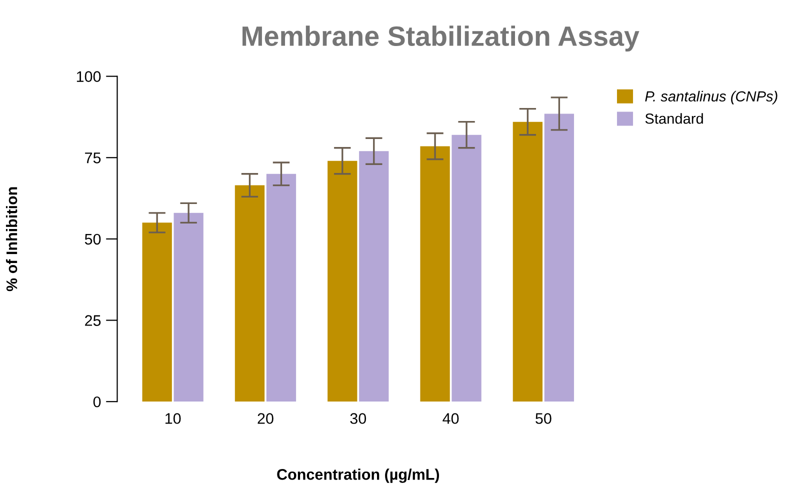 This screenshot has height=502, width=803. I want to click on y-axis-title: % of Inhibition, so click(12, 239).